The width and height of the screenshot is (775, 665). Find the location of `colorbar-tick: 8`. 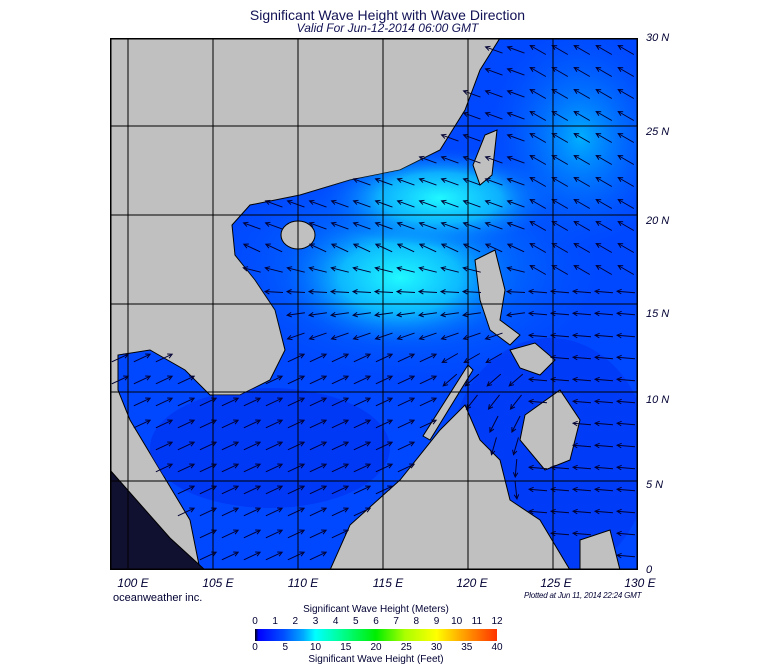

colorbar-tick: 8 is located at coordinates (416, 621).